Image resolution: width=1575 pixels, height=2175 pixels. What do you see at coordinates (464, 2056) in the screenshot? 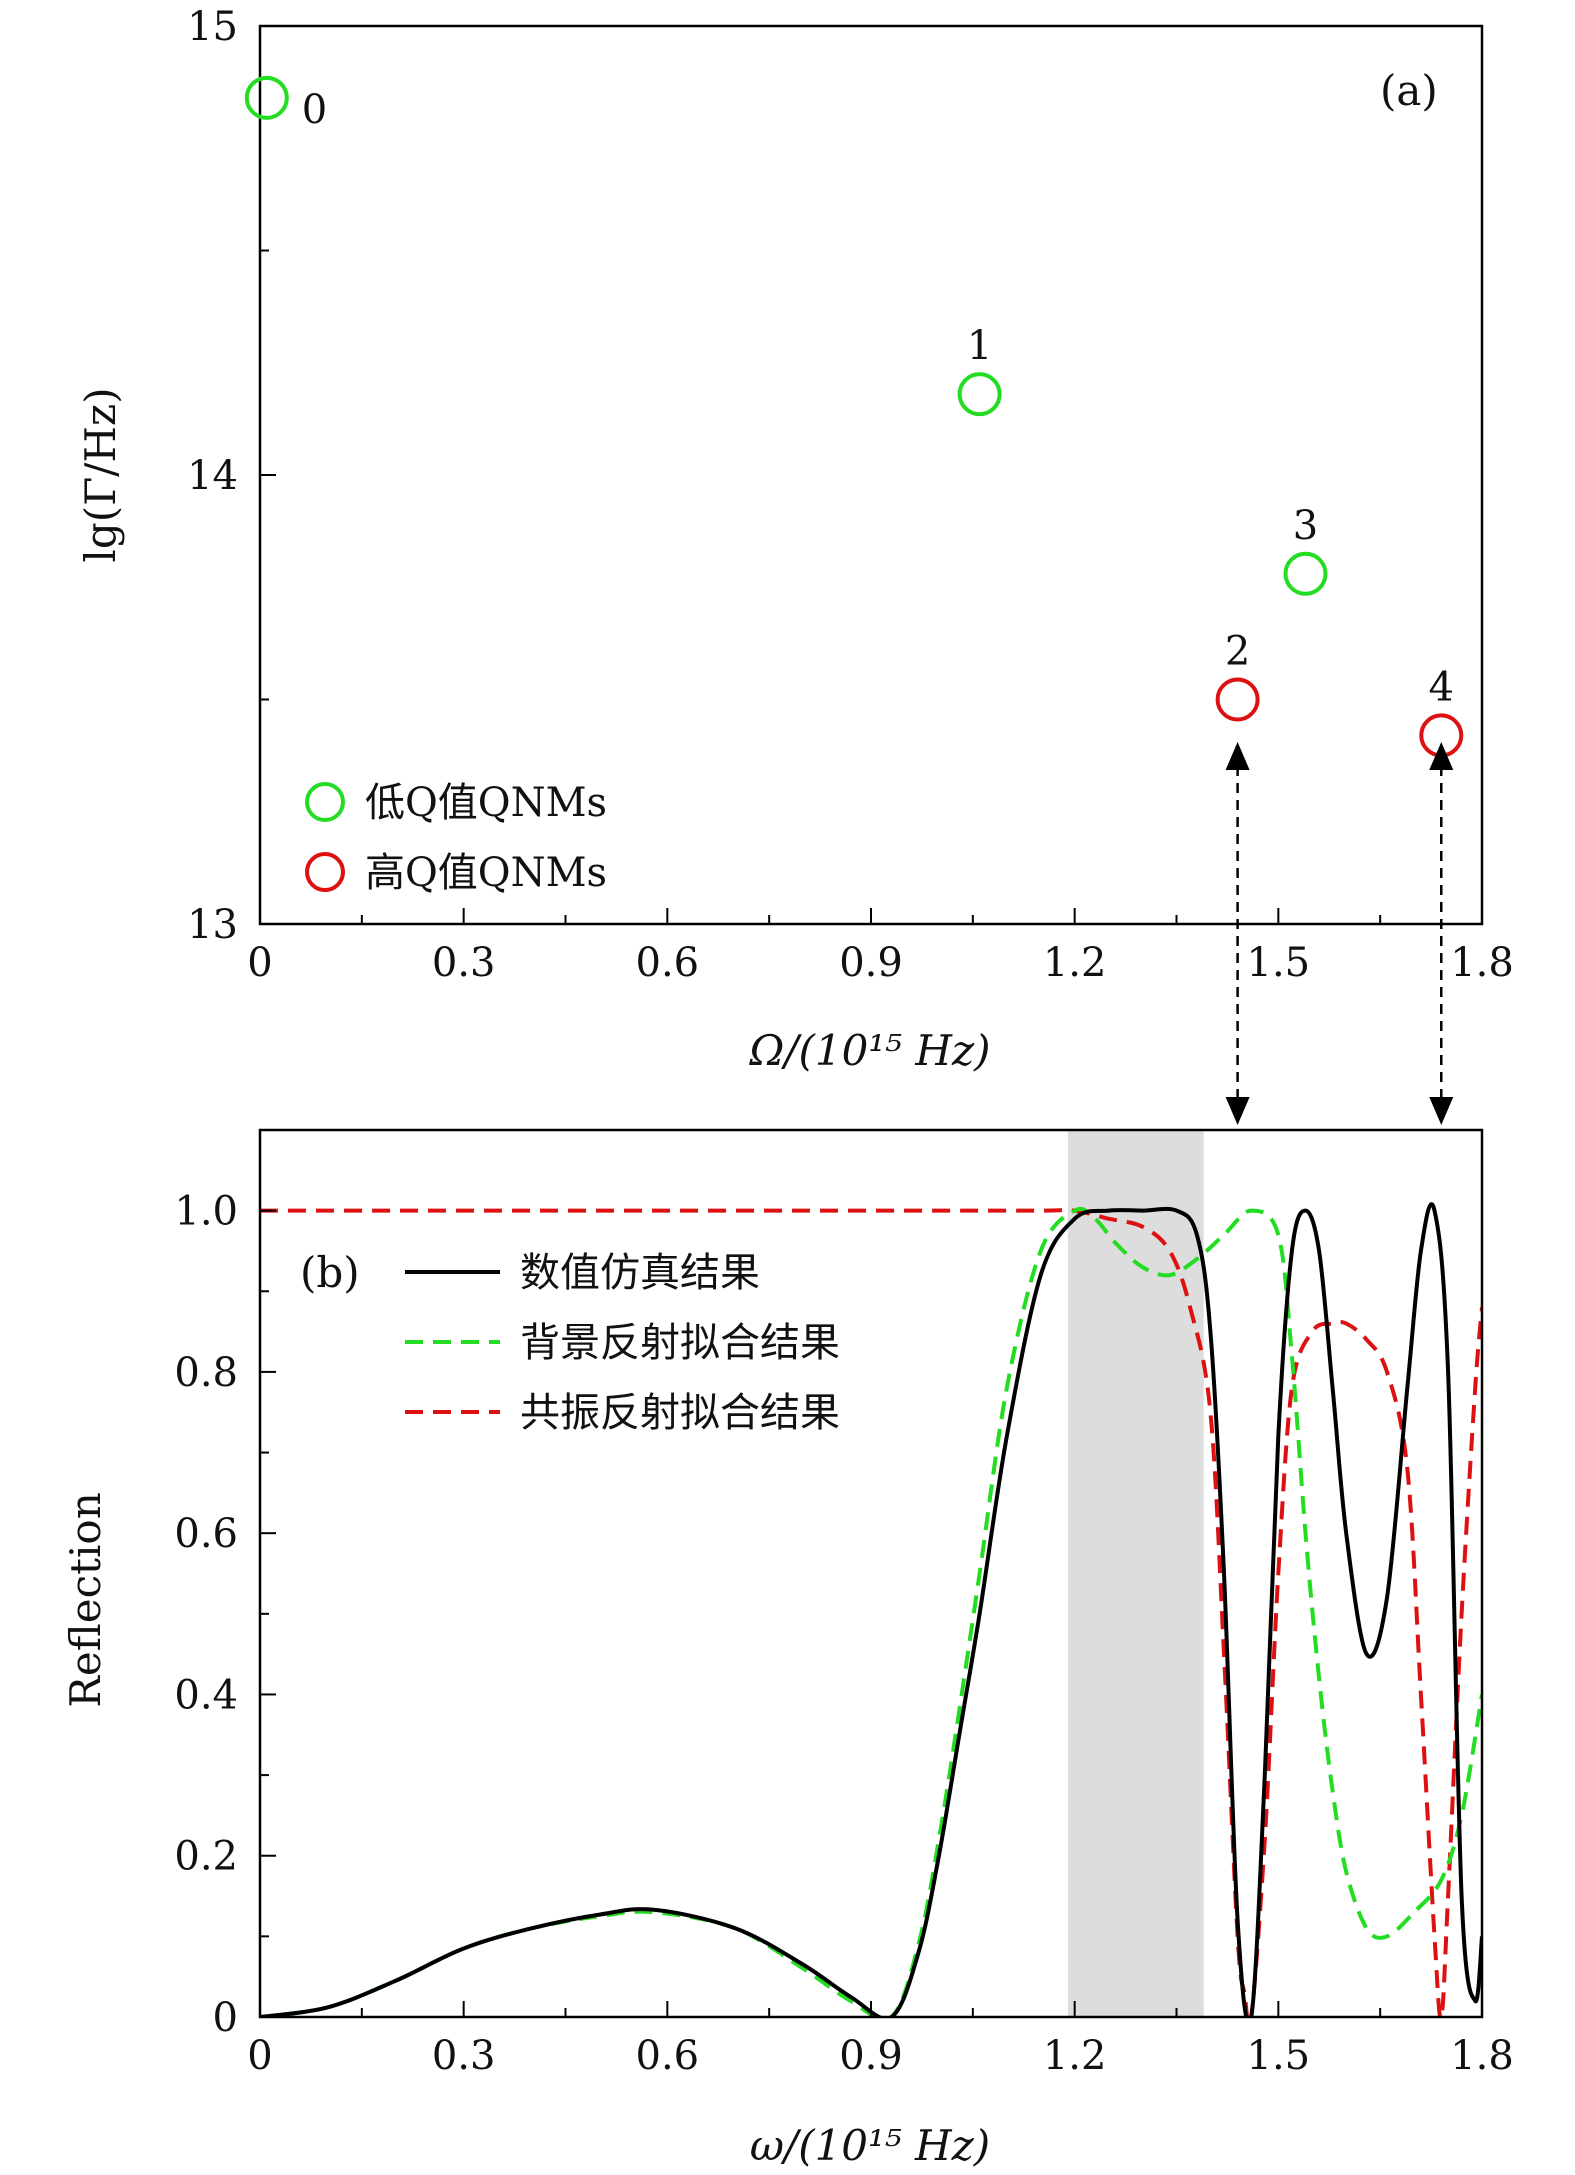
I see `b-xtick-label: 0.3` at bounding box center [464, 2056].